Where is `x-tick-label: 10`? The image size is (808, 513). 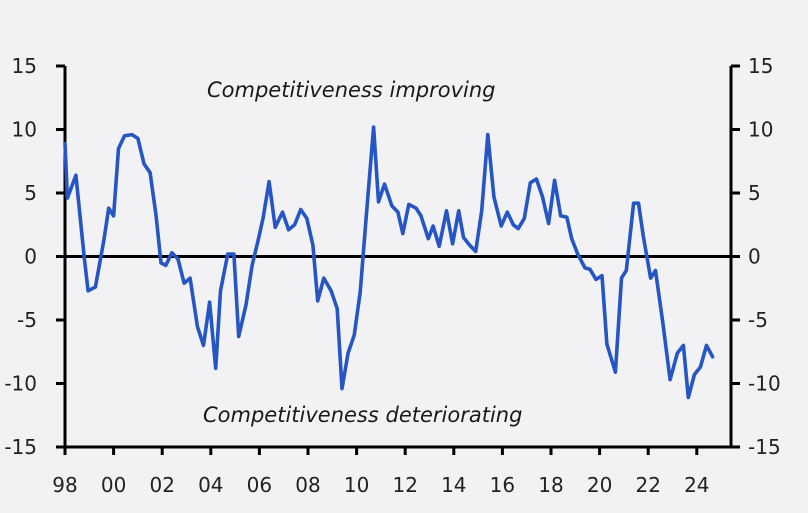
x-tick-label: 10 is located at coordinates (356, 485).